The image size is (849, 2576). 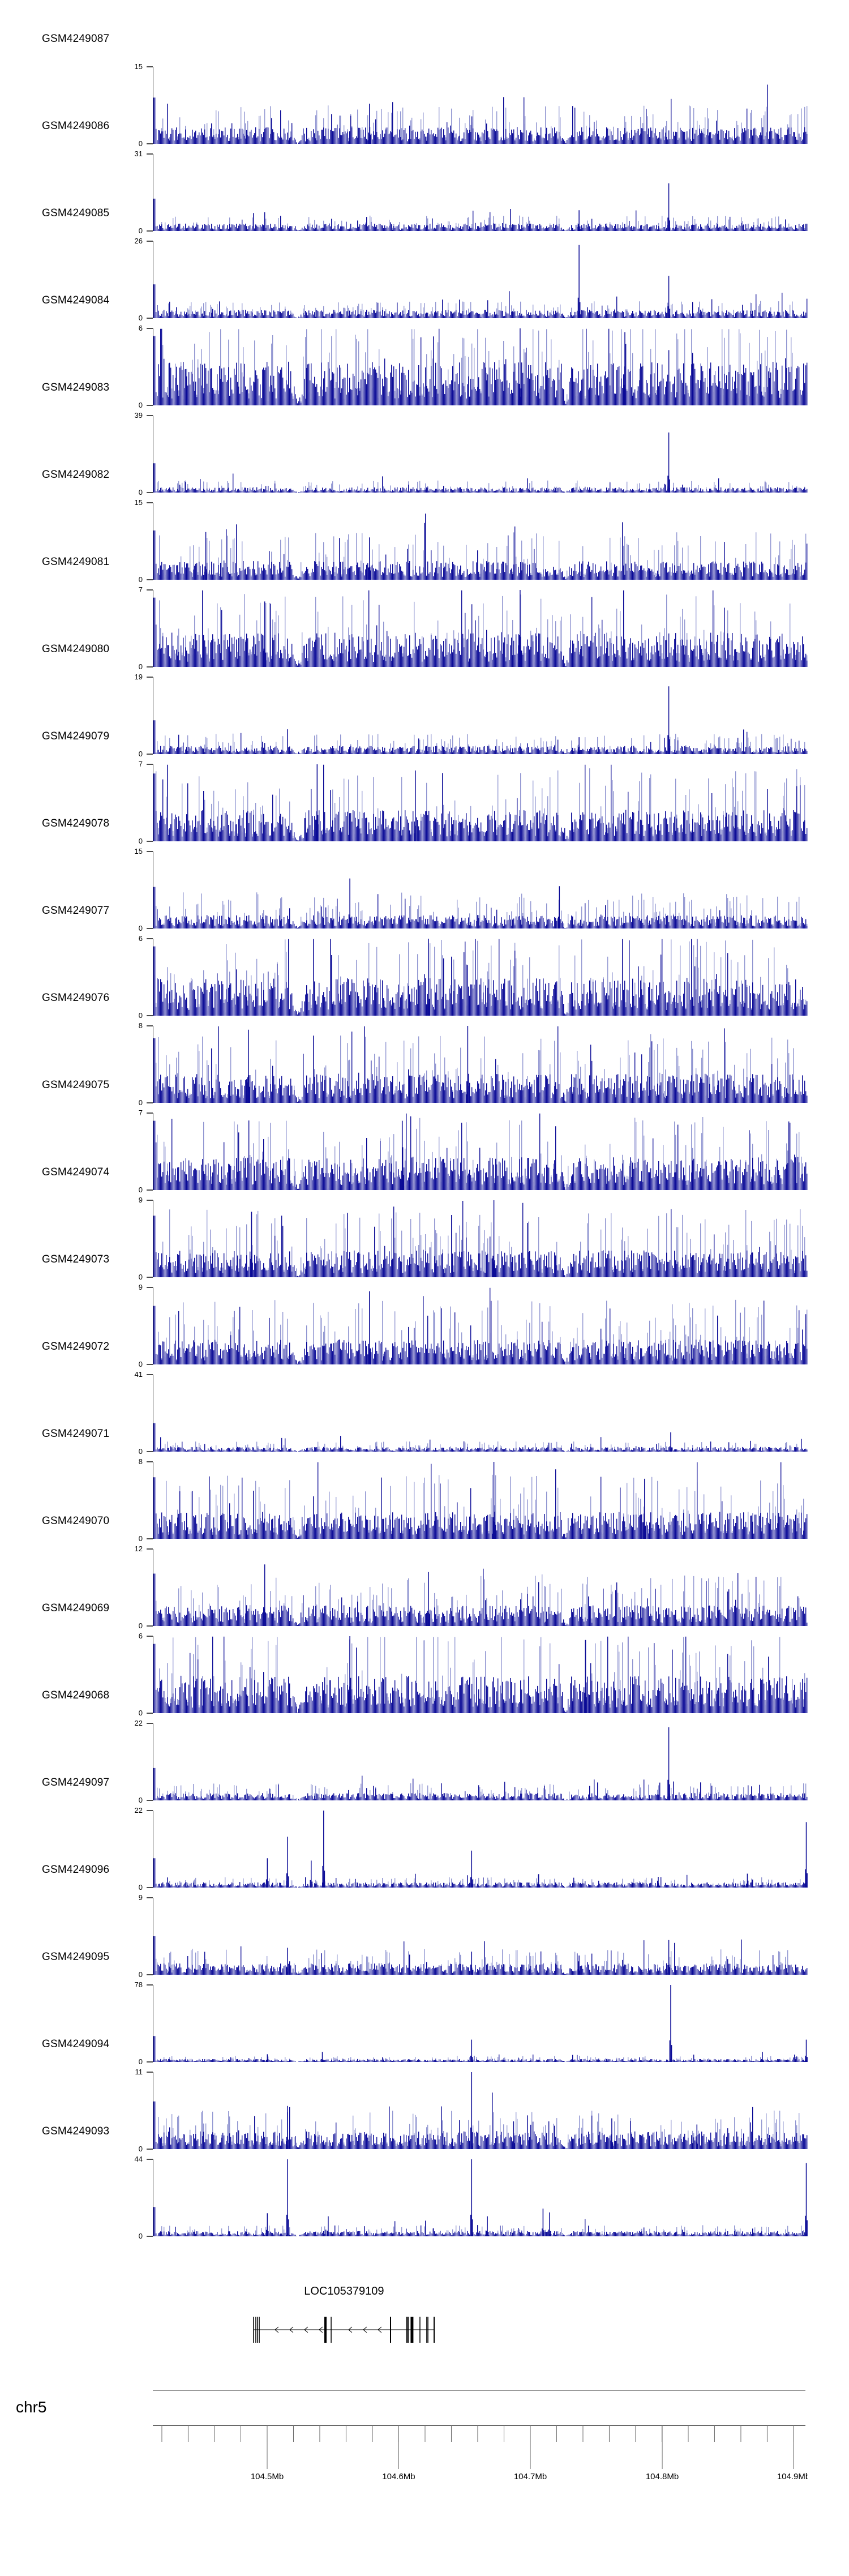 What do you see at coordinates (140, 1200) in the screenshot?
I see `track-ymax-label: 9` at bounding box center [140, 1200].